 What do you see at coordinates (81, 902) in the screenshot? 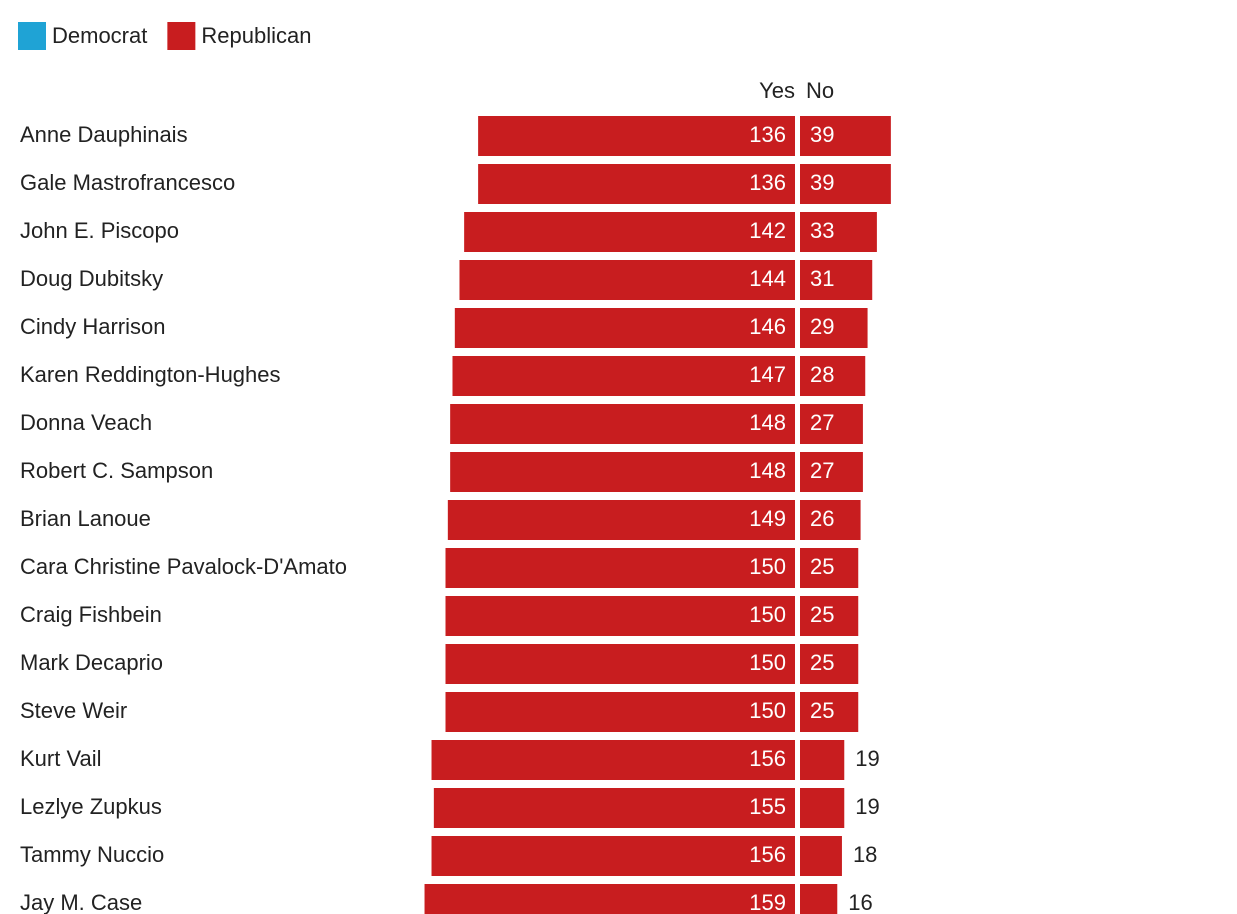
I see `row-label: Jay M. Case` at bounding box center [81, 902].